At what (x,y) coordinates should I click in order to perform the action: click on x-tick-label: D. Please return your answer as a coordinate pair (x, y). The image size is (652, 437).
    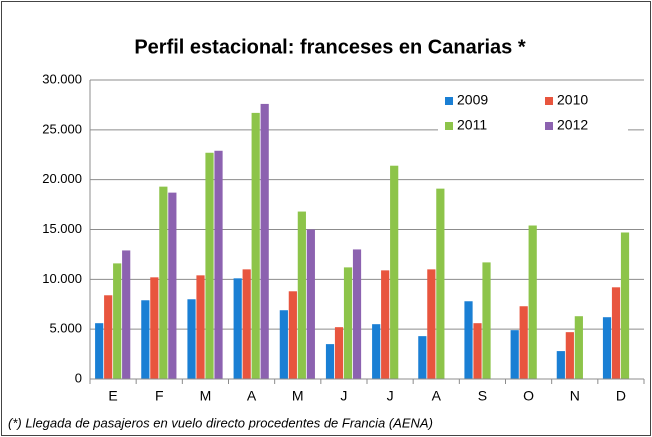
    Looking at the image, I should click on (621, 396).